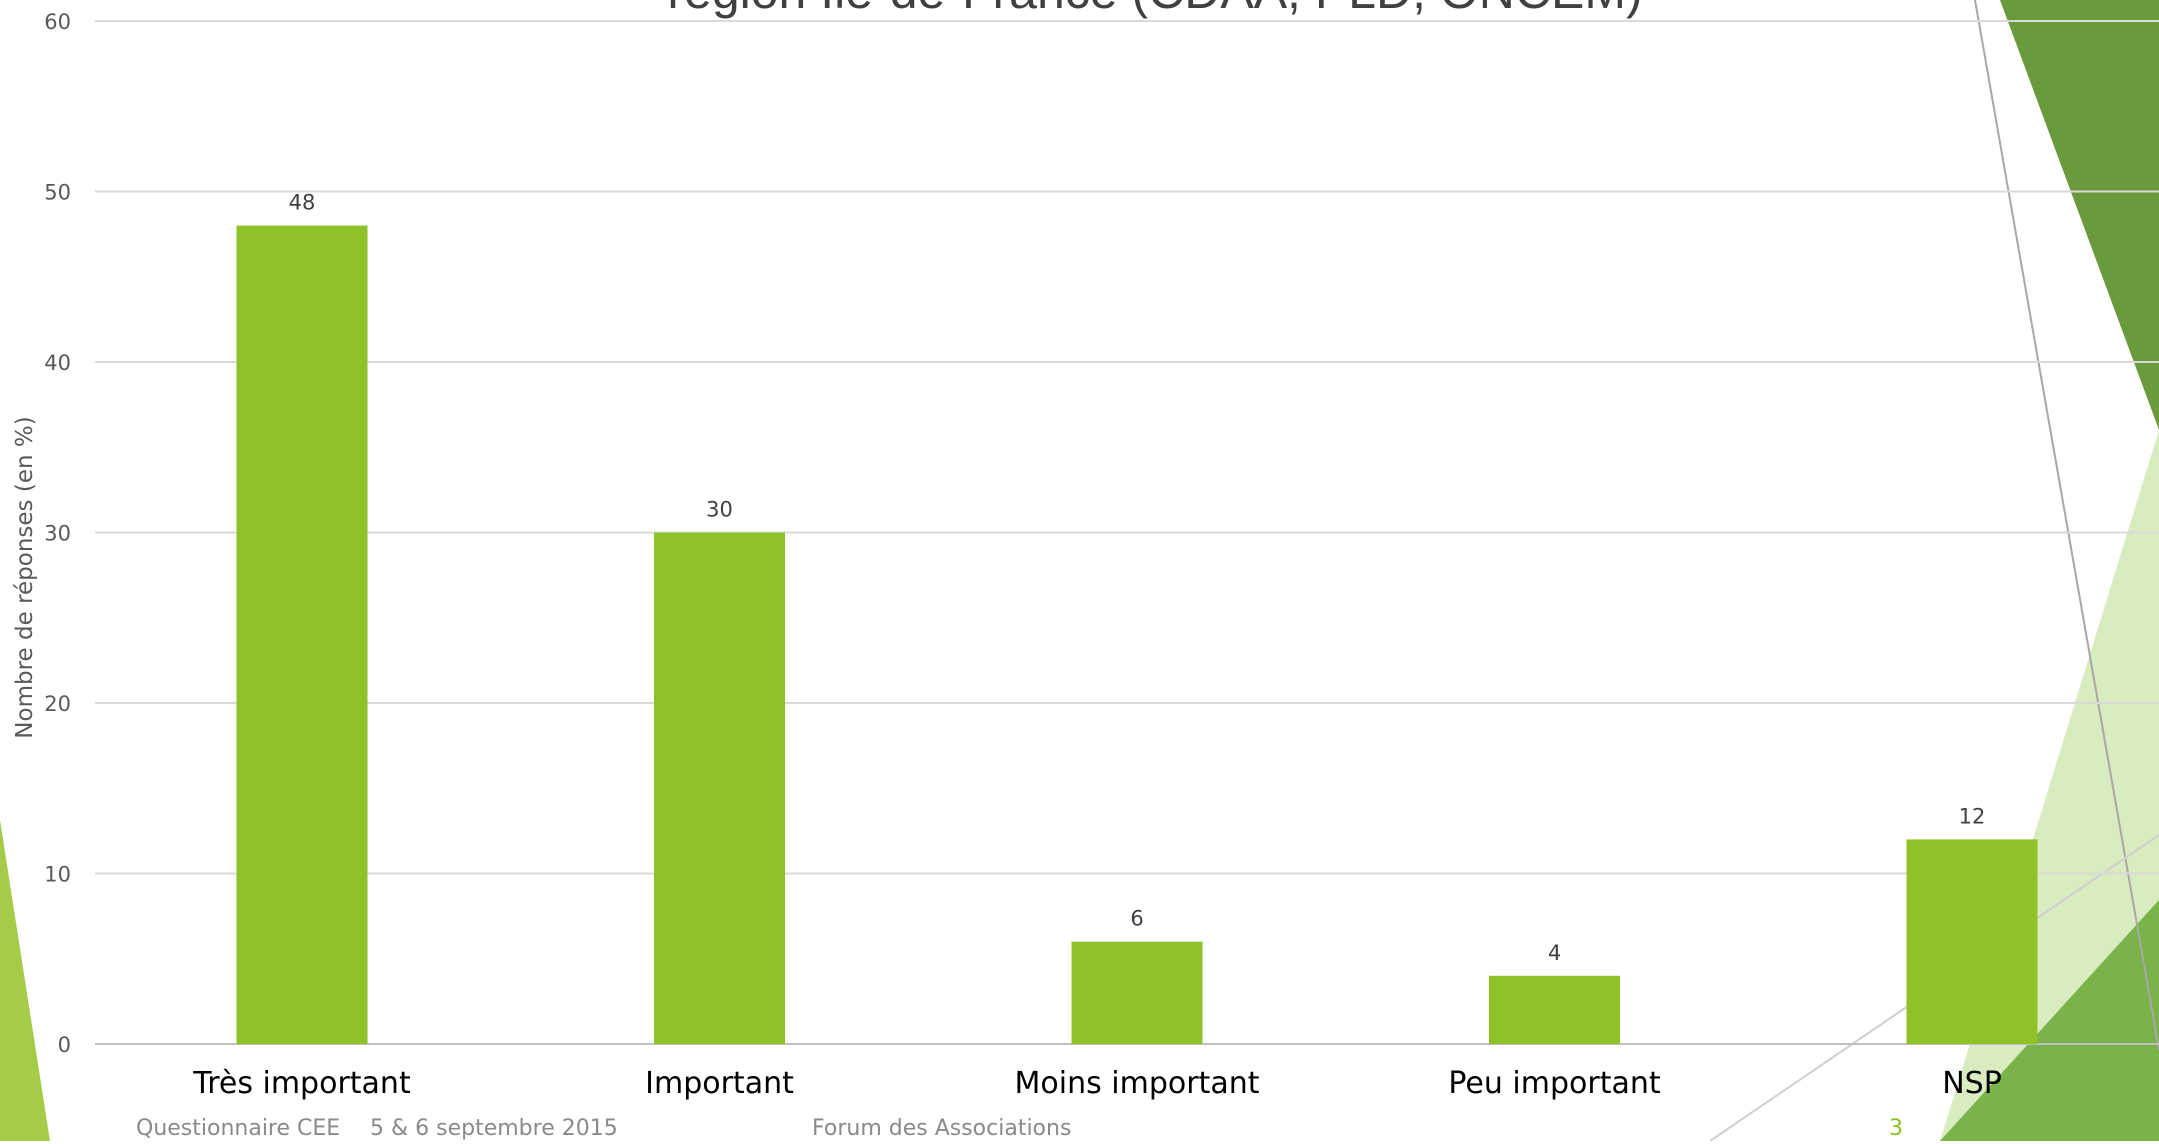 The width and height of the screenshot is (2159, 1144). I want to click on y-axis-label: Nombre de réponses (en %), so click(25, 577).